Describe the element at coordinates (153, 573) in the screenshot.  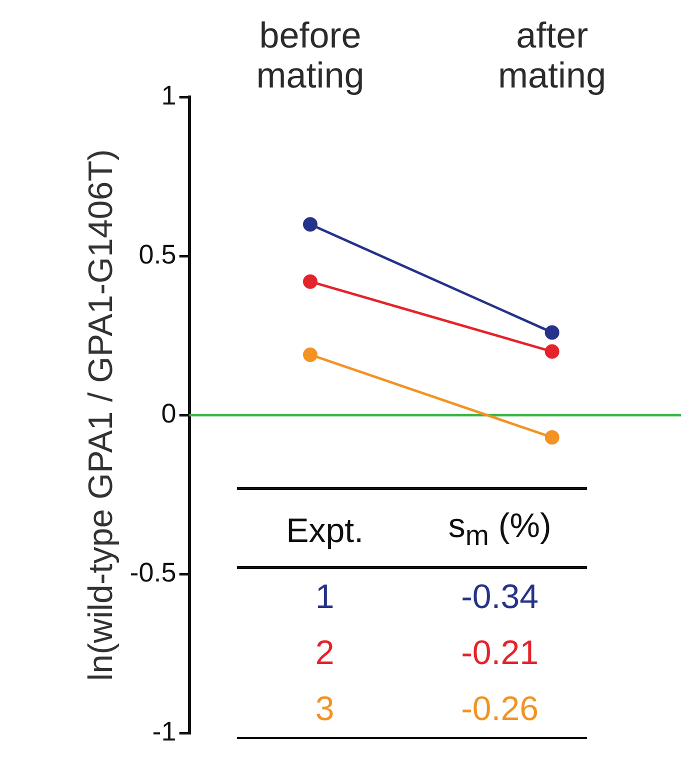
I see `y-tick-label: -0.5` at that location.